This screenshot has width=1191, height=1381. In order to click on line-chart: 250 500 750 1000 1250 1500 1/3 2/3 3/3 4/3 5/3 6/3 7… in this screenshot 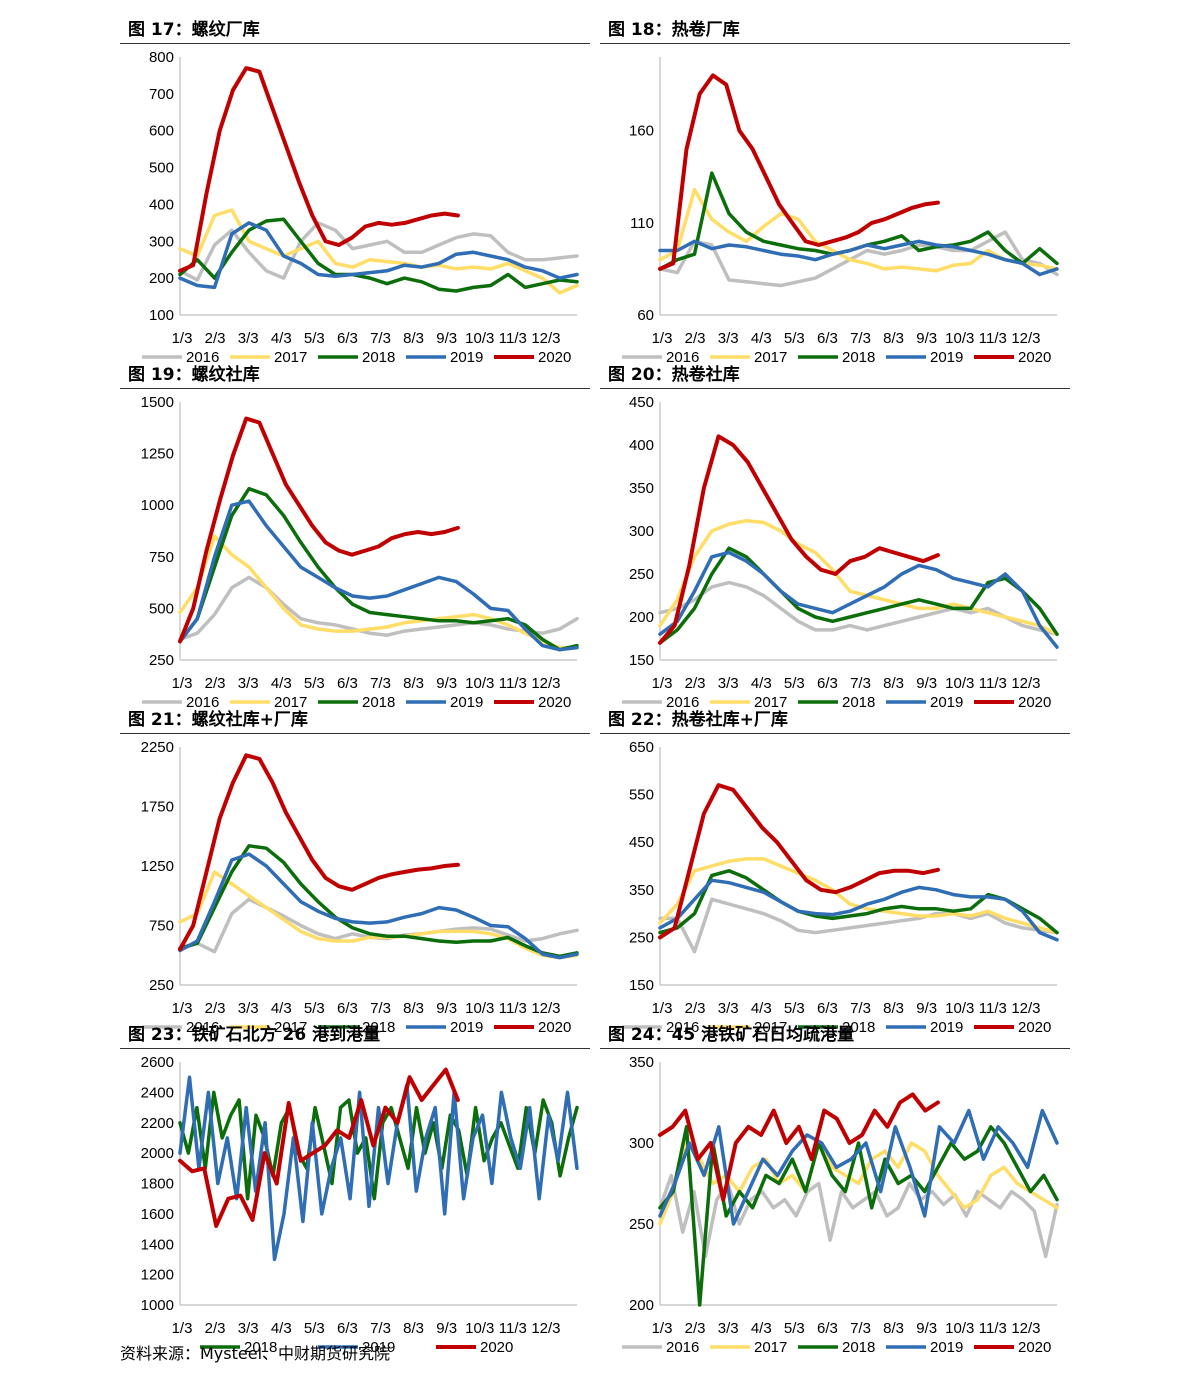, I will do `click(360, 552)`.